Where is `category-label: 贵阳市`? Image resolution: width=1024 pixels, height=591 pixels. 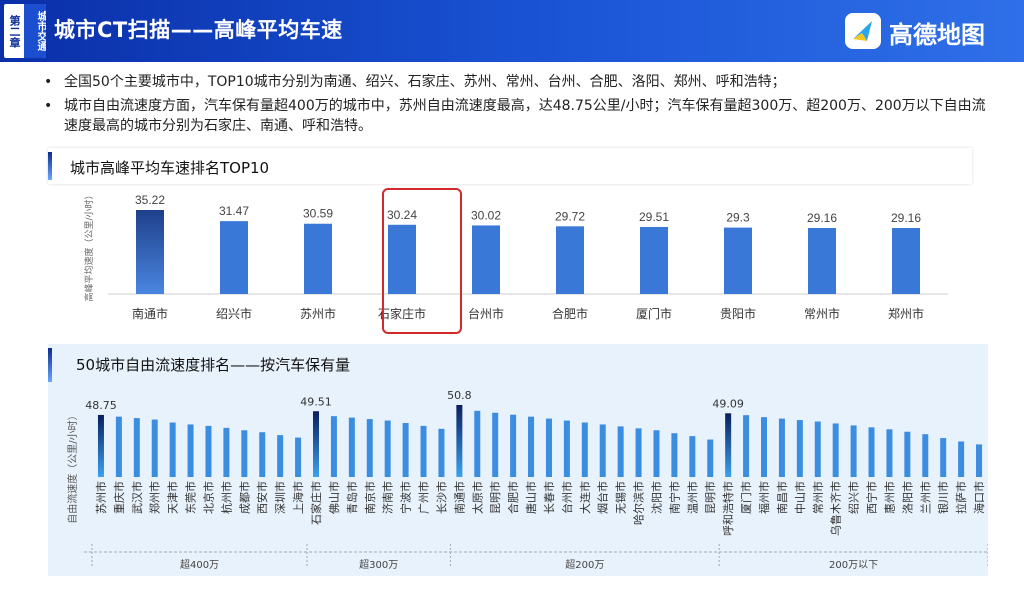 category-label: 贵阳市 is located at coordinates (738, 313).